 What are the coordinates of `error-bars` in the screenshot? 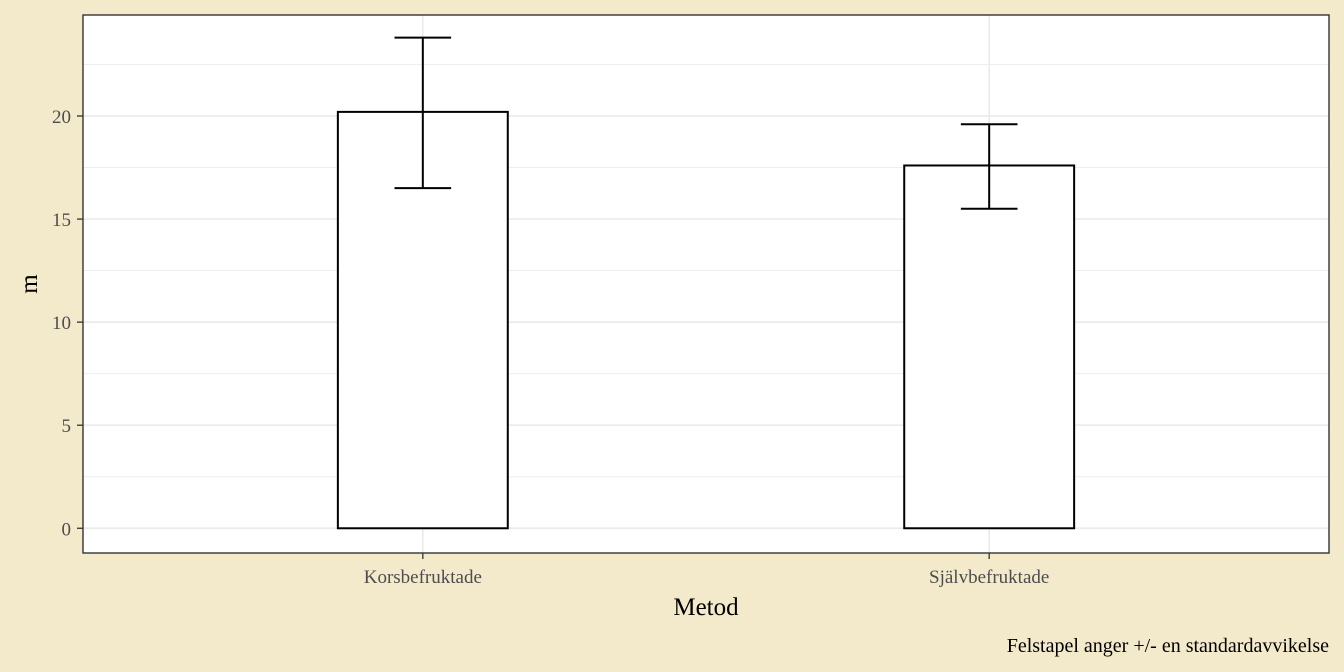 It's located at (706, 123).